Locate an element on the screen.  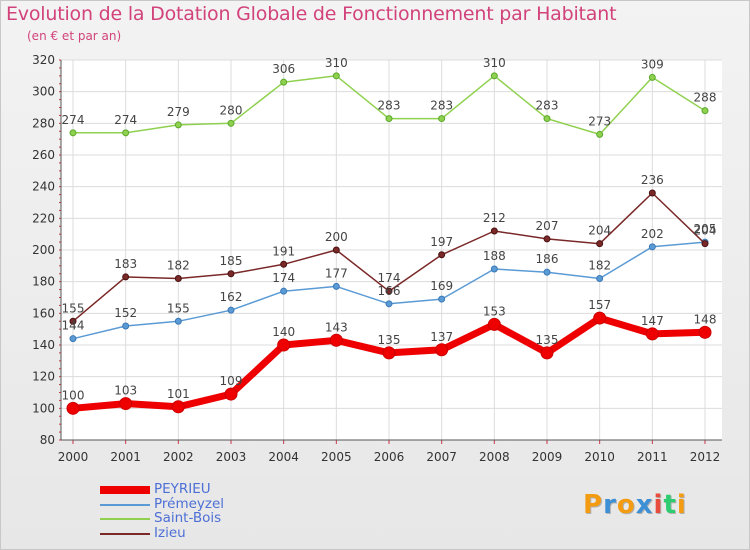
y-tick-label: 240 is located at coordinates (43, 187).